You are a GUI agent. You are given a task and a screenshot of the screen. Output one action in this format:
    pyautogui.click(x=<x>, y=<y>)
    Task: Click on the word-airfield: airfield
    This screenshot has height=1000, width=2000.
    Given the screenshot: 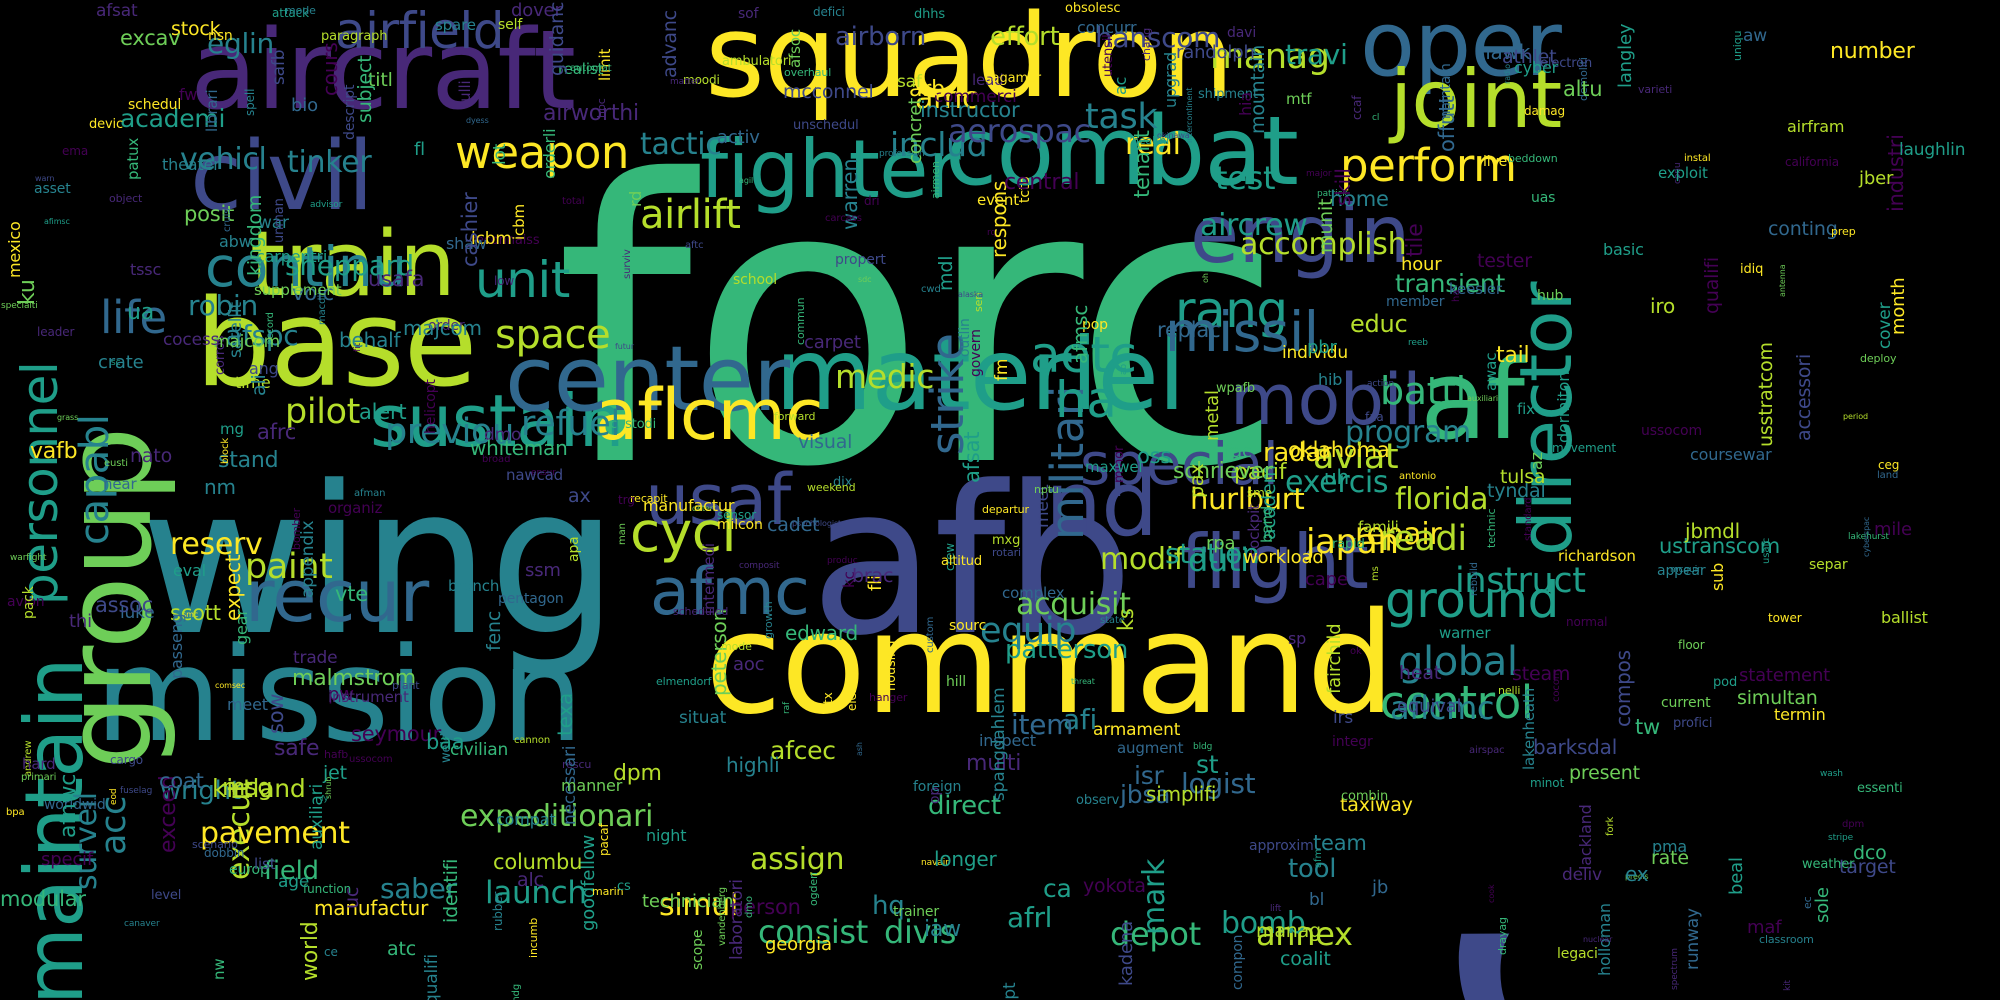 What is the action you would take?
    pyautogui.click(x=419, y=31)
    